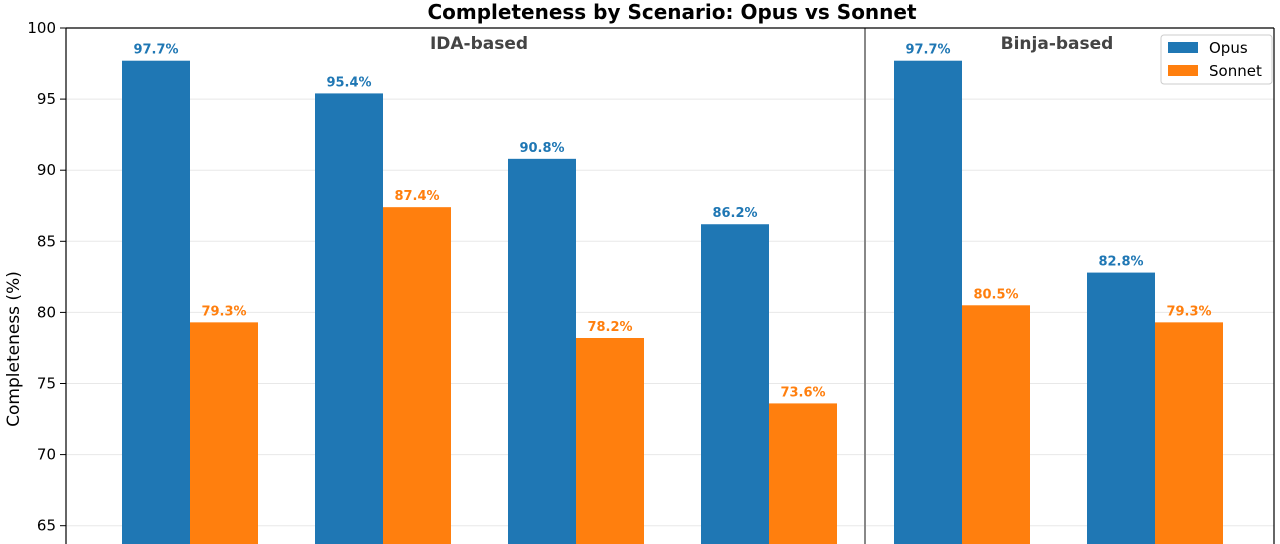 The width and height of the screenshot is (1280, 544). What do you see at coordinates (46, 241) in the screenshot?
I see `y-tick-label: 85` at bounding box center [46, 241].